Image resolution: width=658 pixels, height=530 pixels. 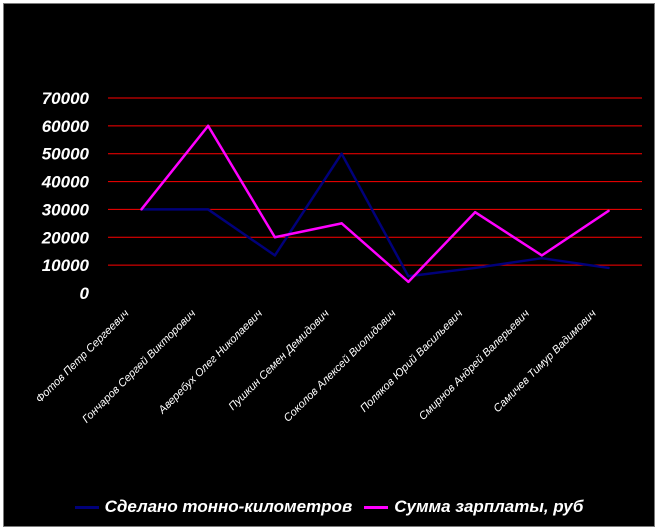 I want to click on legend-label-salary: Сумма зарплаты, руб, so click(x=489, y=506).